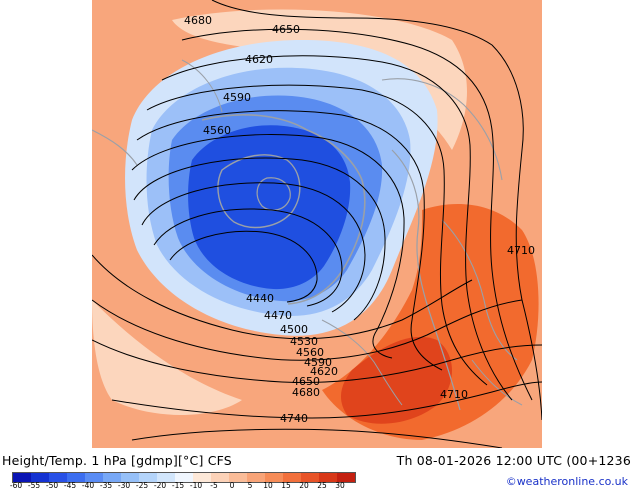  What do you see at coordinates (214, 485) in the screenshot?
I see `colorbar-label: -5` at bounding box center [214, 485].